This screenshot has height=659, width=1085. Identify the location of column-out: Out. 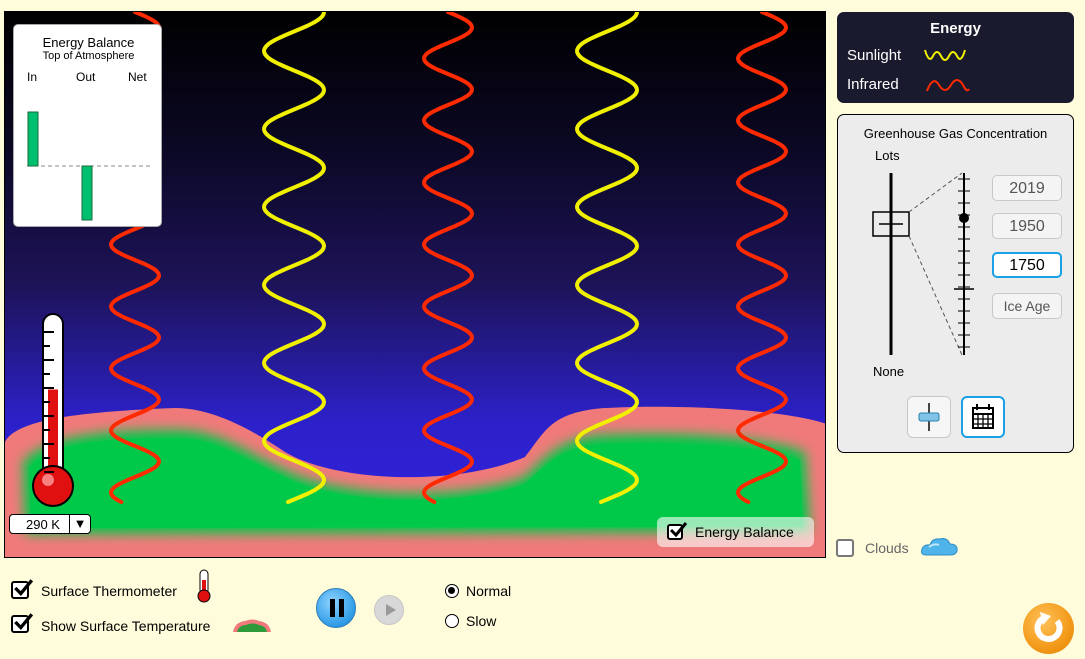
(86, 77).